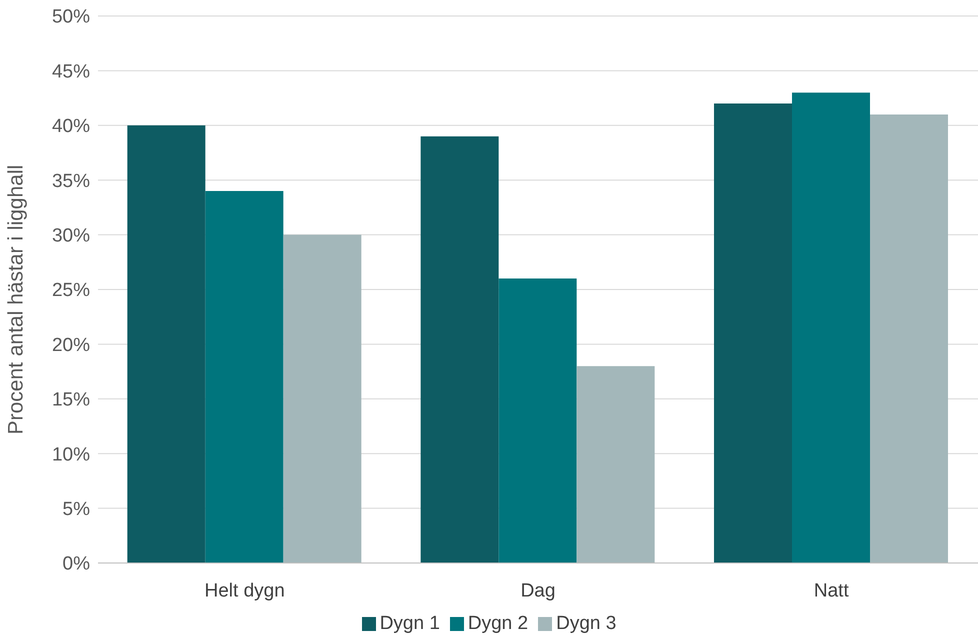  What do you see at coordinates (71, 71) in the screenshot?
I see `y-tick-label: 45%` at bounding box center [71, 71].